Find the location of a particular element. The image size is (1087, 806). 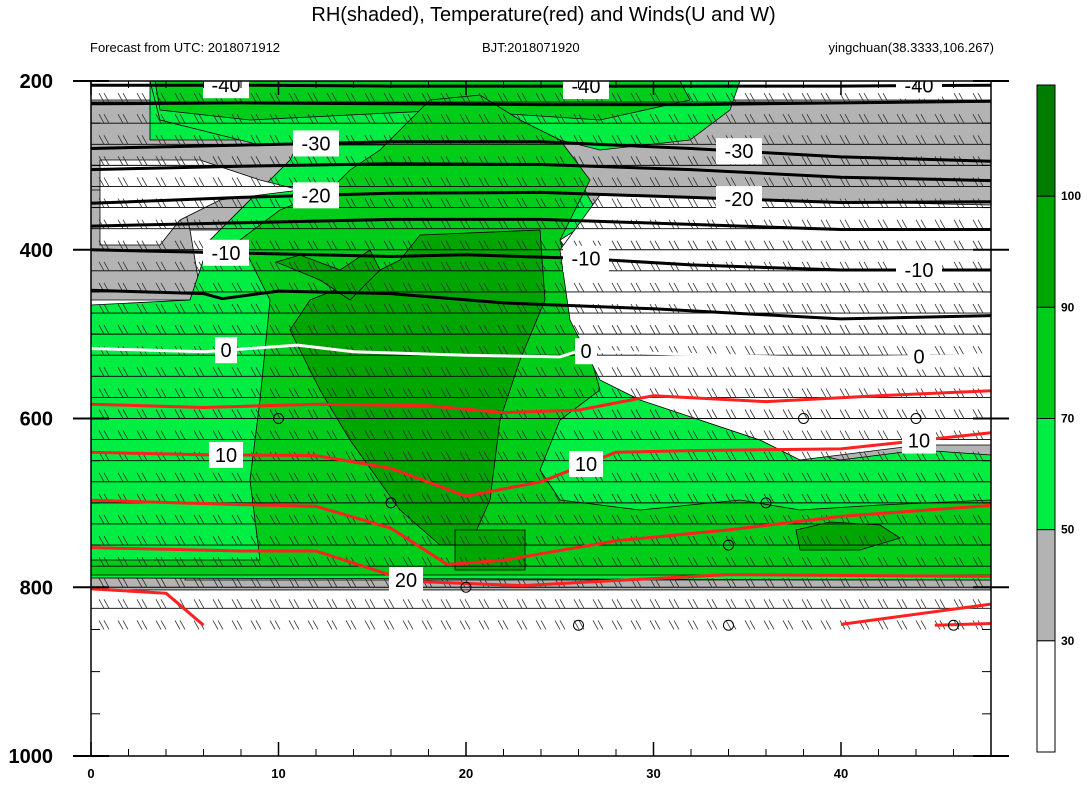

contour-label: -10 is located at coordinates (586, 260).